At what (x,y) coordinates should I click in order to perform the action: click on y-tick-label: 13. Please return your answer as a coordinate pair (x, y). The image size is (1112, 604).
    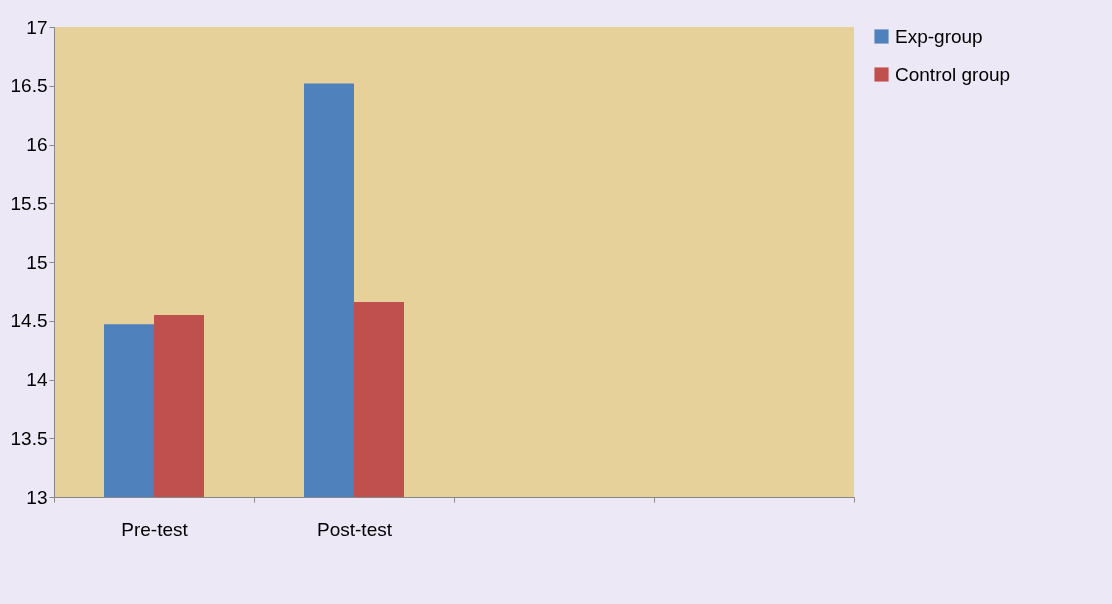
    Looking at the image, I should click on (37, 497).